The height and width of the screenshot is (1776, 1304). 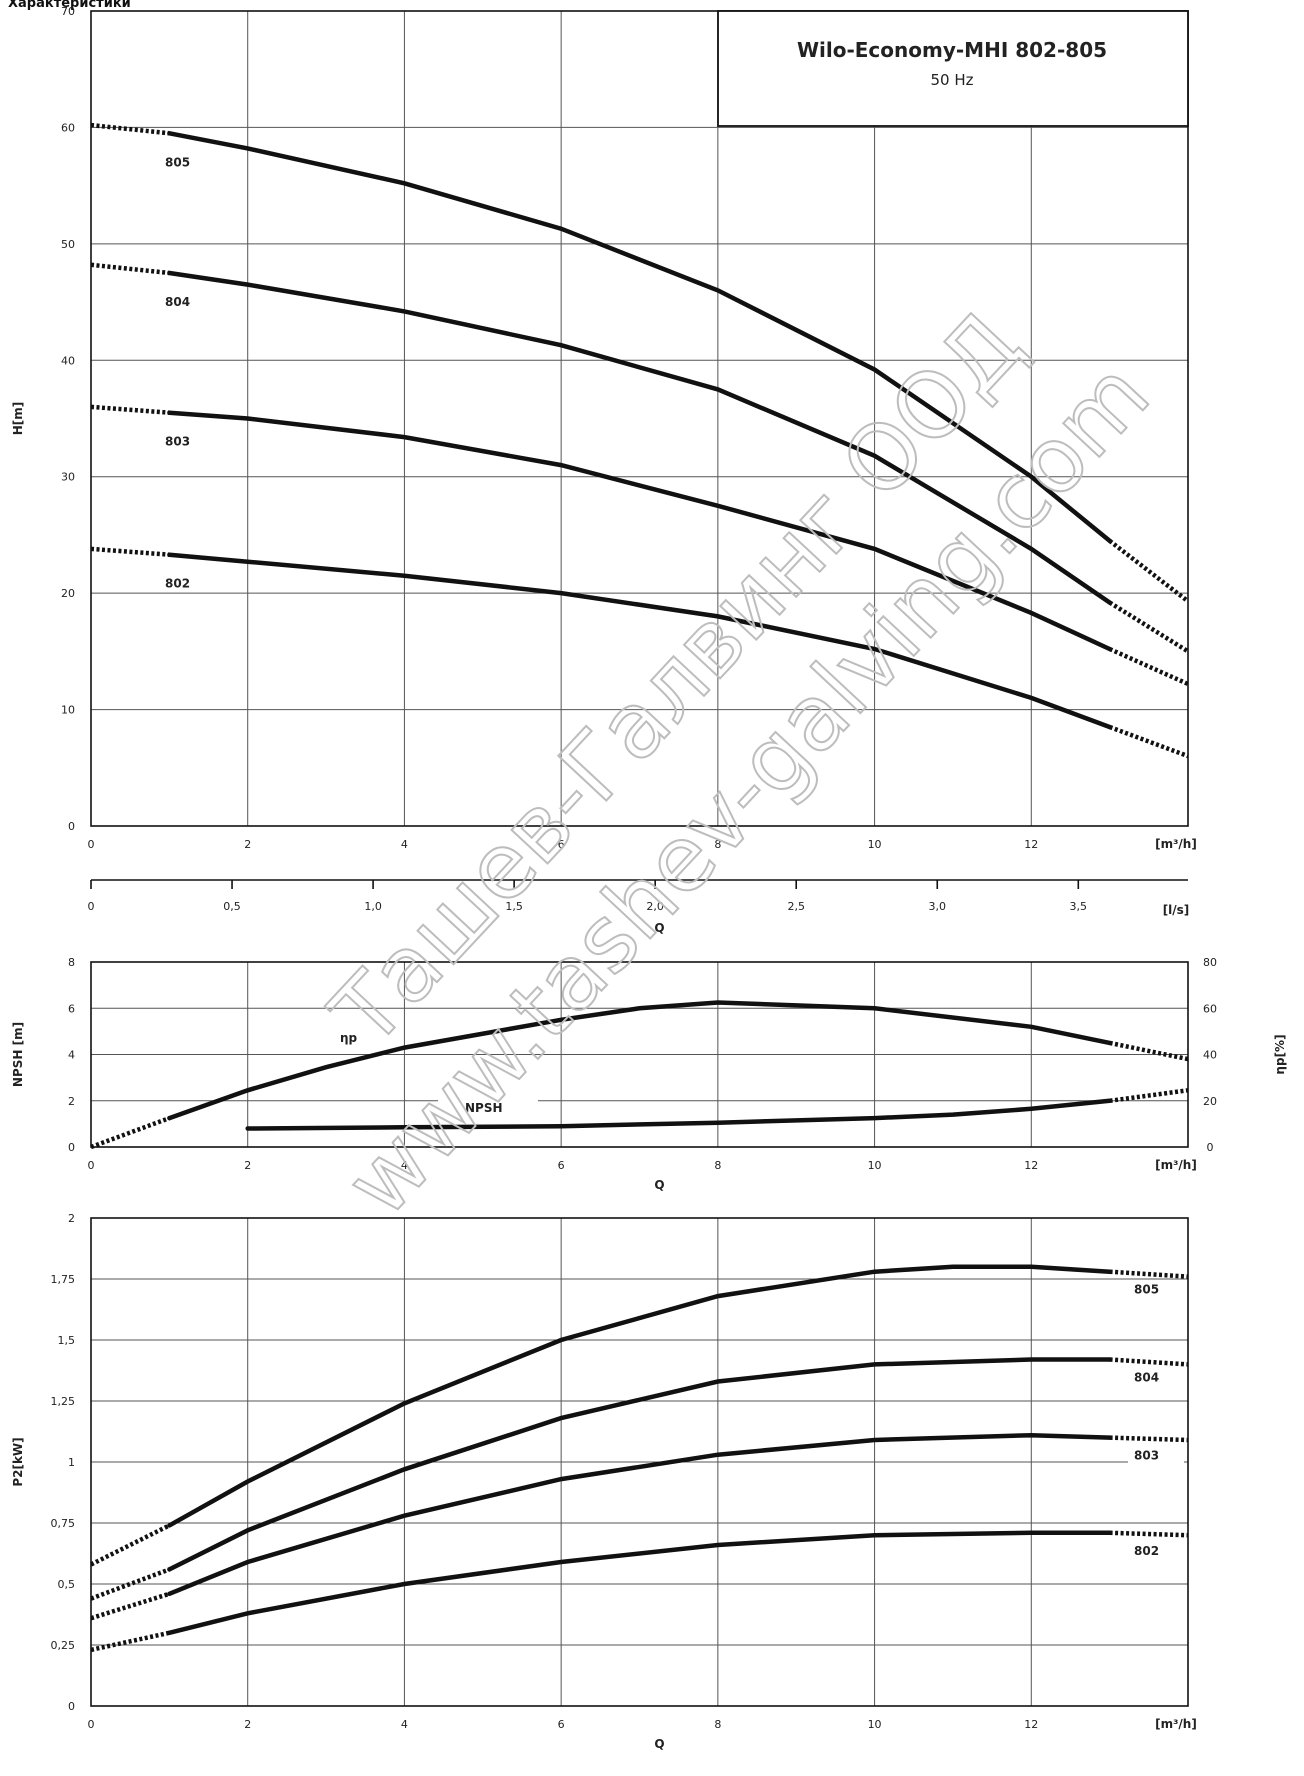 I want to click on flow-ls-tick-label: 0,5, so click(x=232, y=906).